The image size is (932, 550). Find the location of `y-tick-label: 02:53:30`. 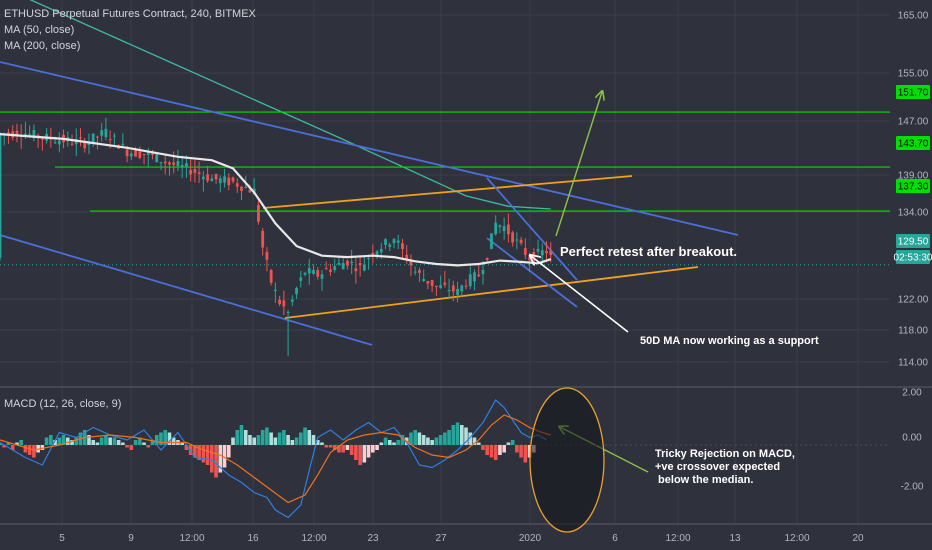

y-tick-label: 02:53:30 is located at coordinates (913, 258).